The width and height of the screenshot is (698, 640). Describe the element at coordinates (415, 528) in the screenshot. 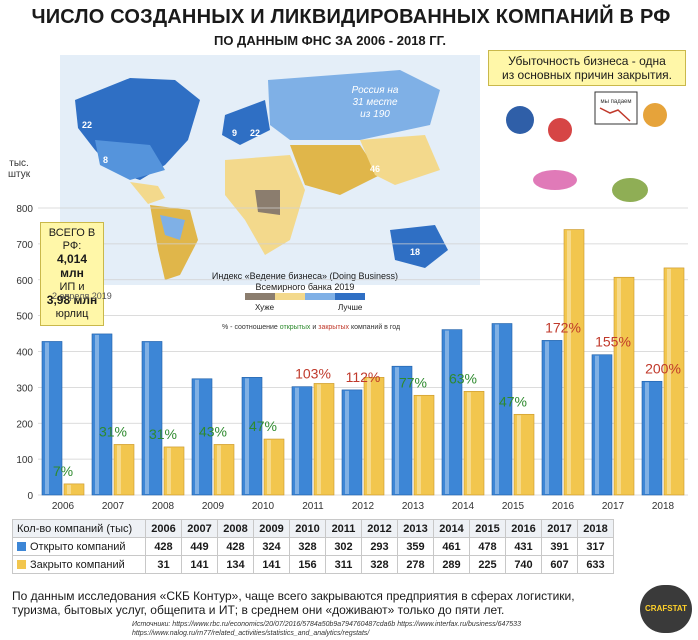

I see `table-year-2013: 2013` at that location.